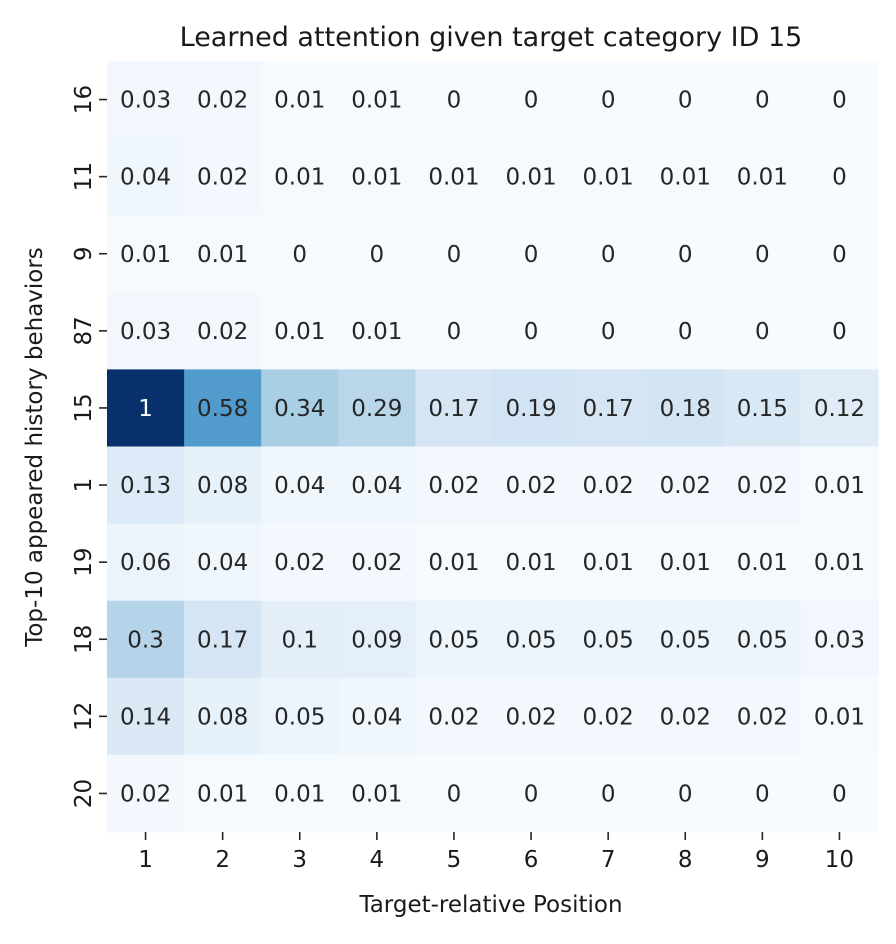  What do you see at coordinates (300, 639) in the screenshot?
I see `heatmap-cell-r7-c2` at bounding box center [300, 639].